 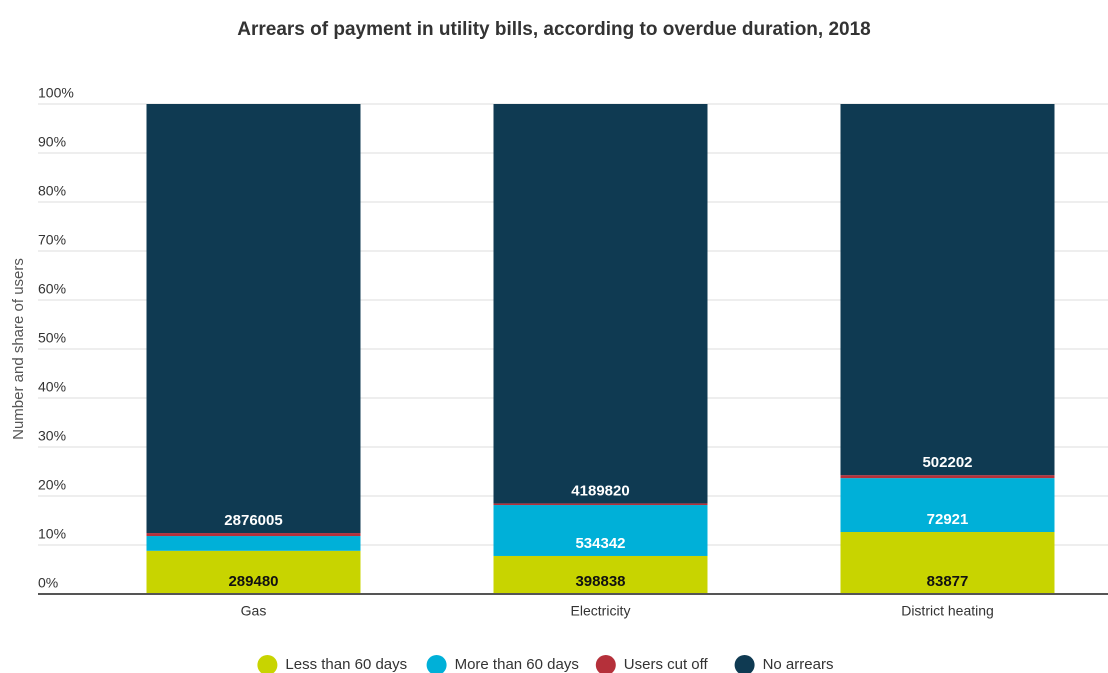 I want to click on data-label: 534342, so click(x=600, y=543).